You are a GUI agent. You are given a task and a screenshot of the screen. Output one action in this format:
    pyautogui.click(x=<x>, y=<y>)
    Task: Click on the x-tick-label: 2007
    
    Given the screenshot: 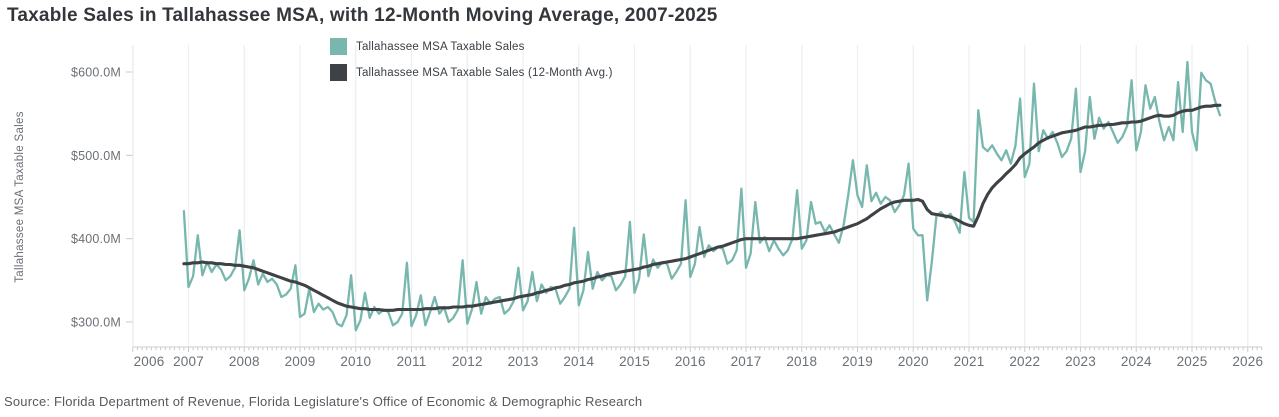 What is the action you would take?
    pyautogui.click(x=188, y=361)
    